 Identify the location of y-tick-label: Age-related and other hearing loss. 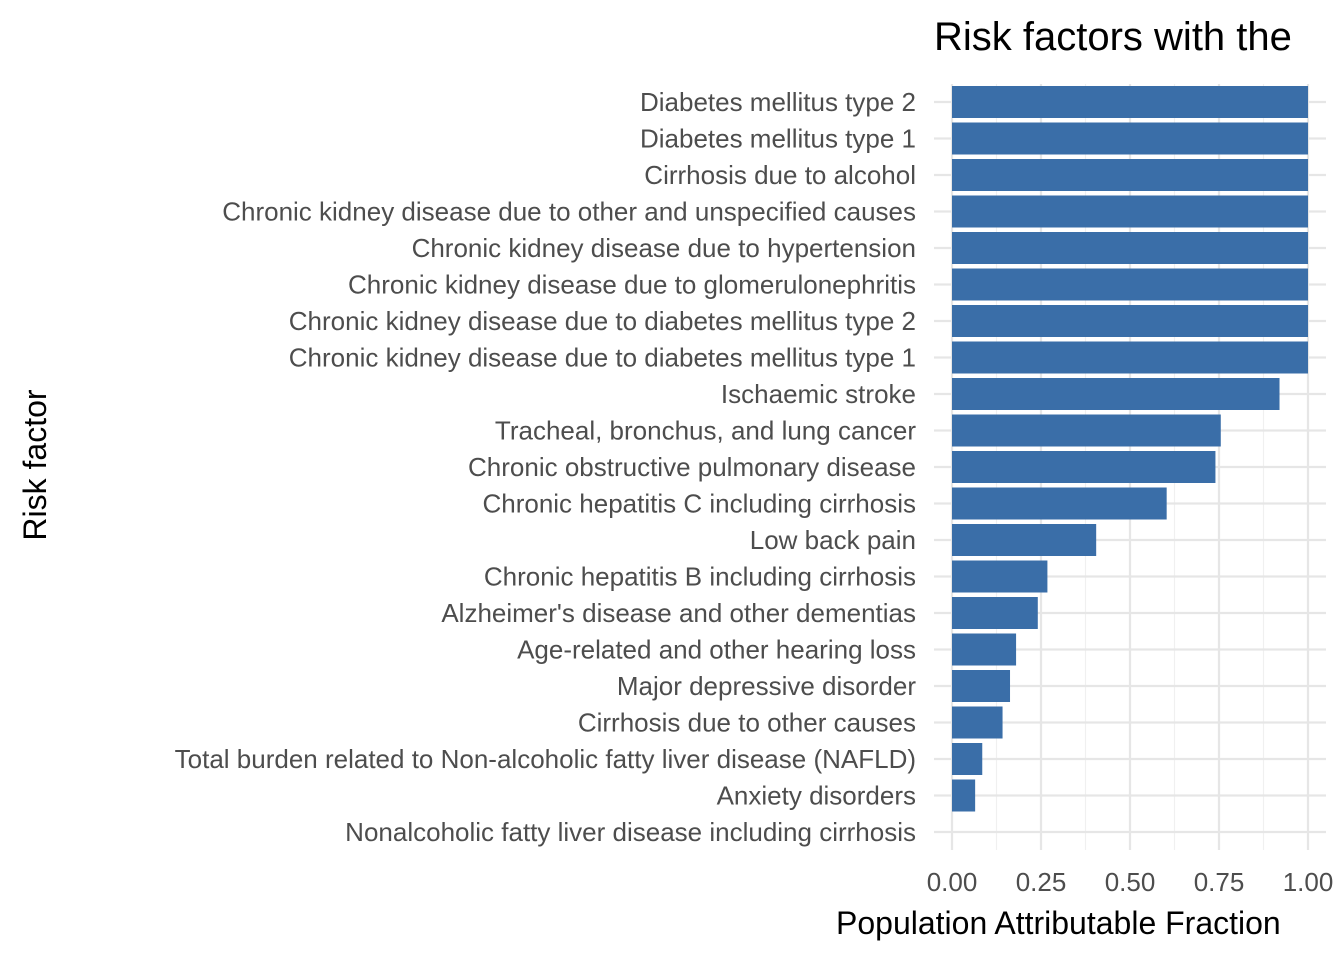
(716, 650).